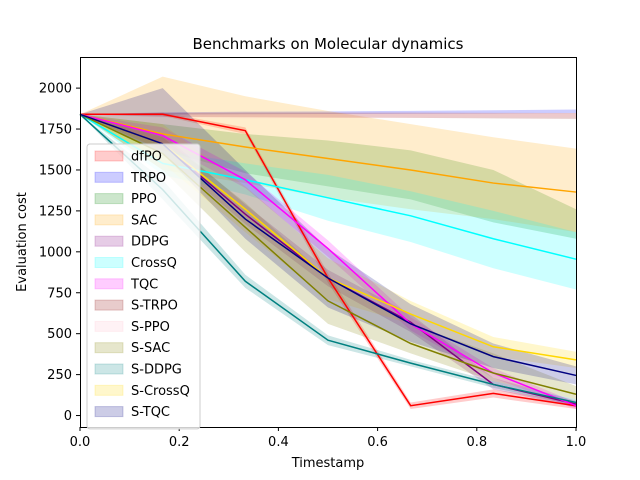 The image size is (640, 480). What do you see at coordinates (109, 305) in the screenshot?
I see `legend-swatch-s-trpo` at bounding box center [109, 305].